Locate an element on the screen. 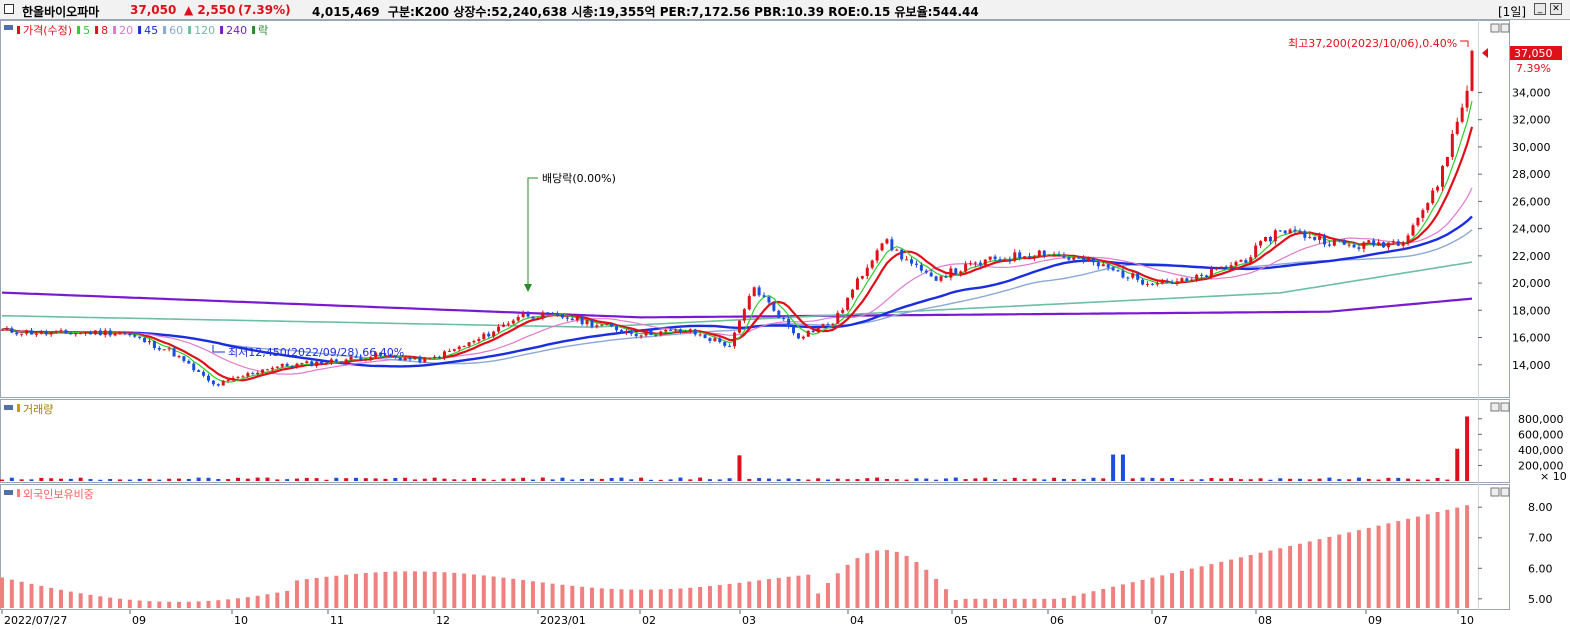 The height and width of the screenshot is (629, 1570). select-checkbox is located at coordinates (9, 9).